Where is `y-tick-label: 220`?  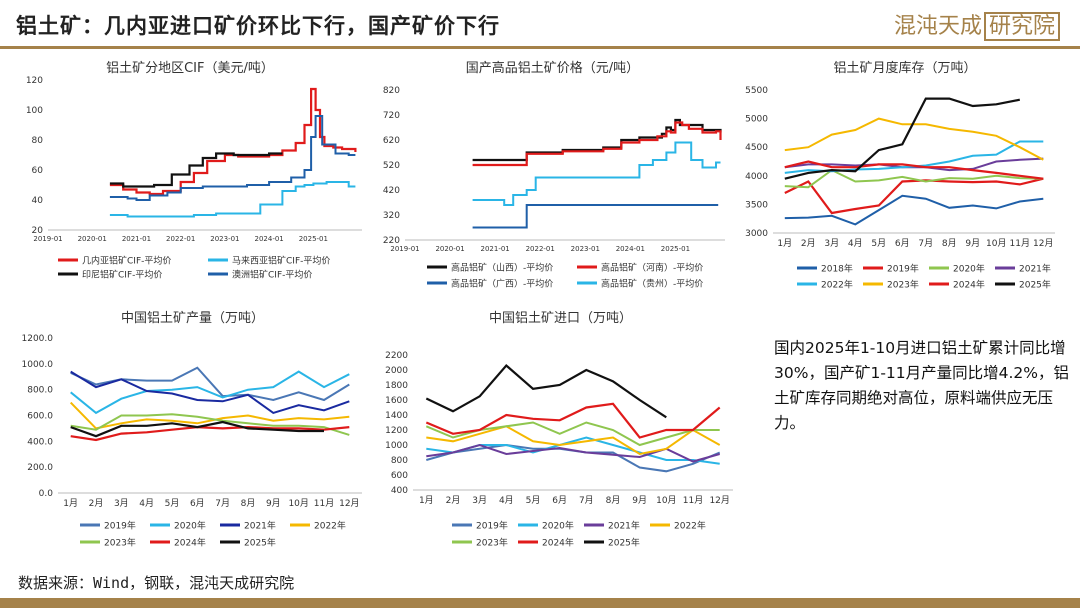
y-tick-label: 220 is located at coordinates (391, 241).